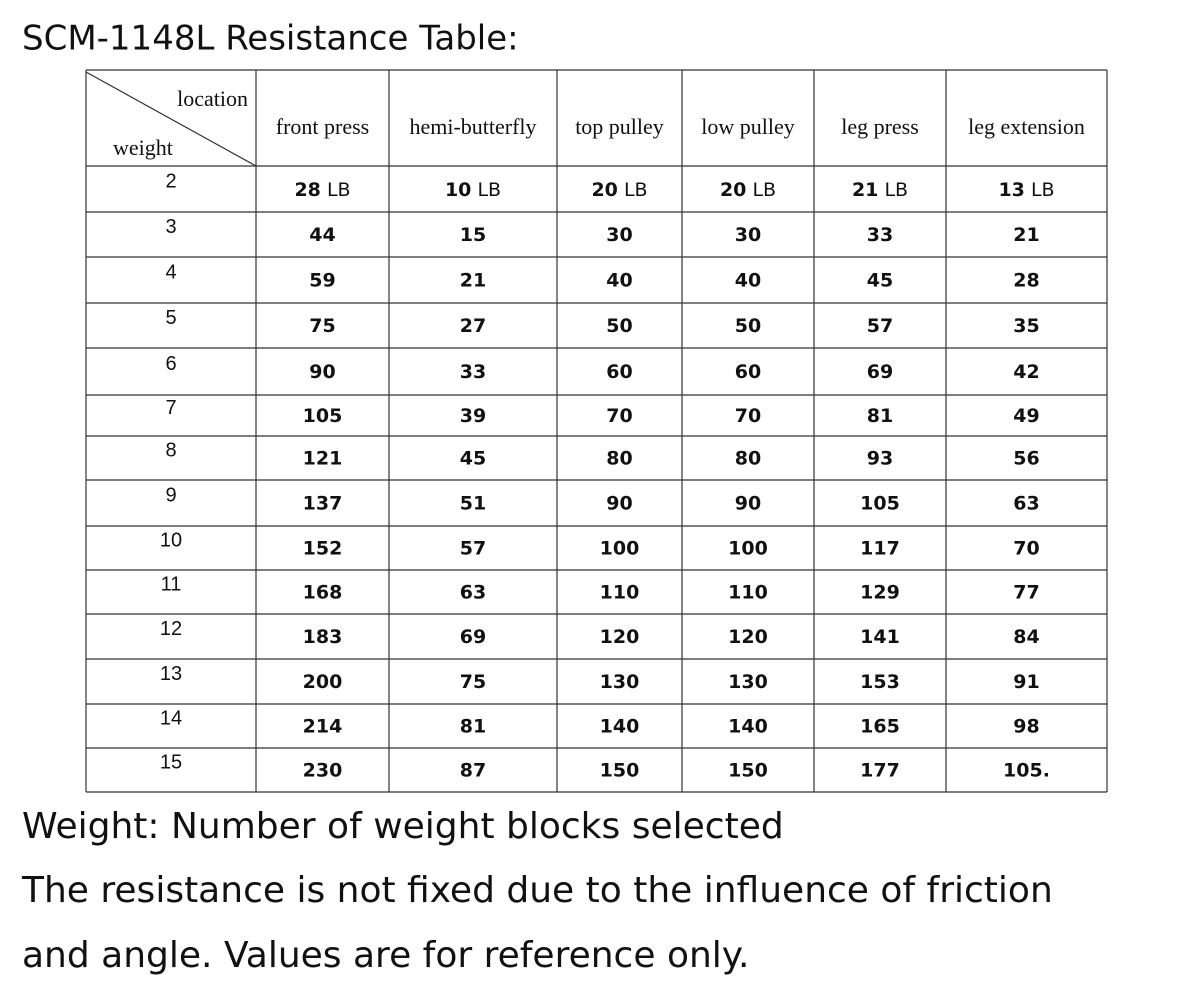  What do you see at coordinates (458, 190) in the screenshot?
I see `value: 10` at bounding box center [458, 190].